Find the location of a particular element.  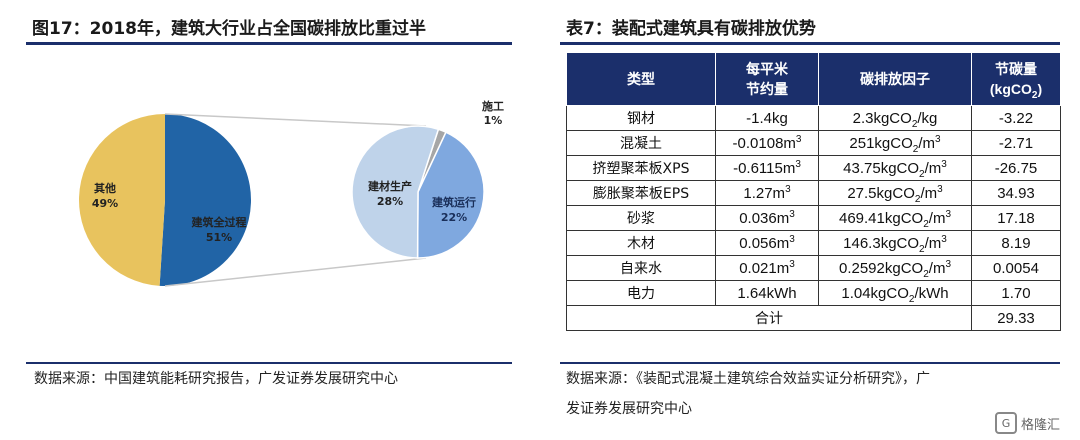

cell-saving: -0.6115m3 is located at coordinates (767, 168).